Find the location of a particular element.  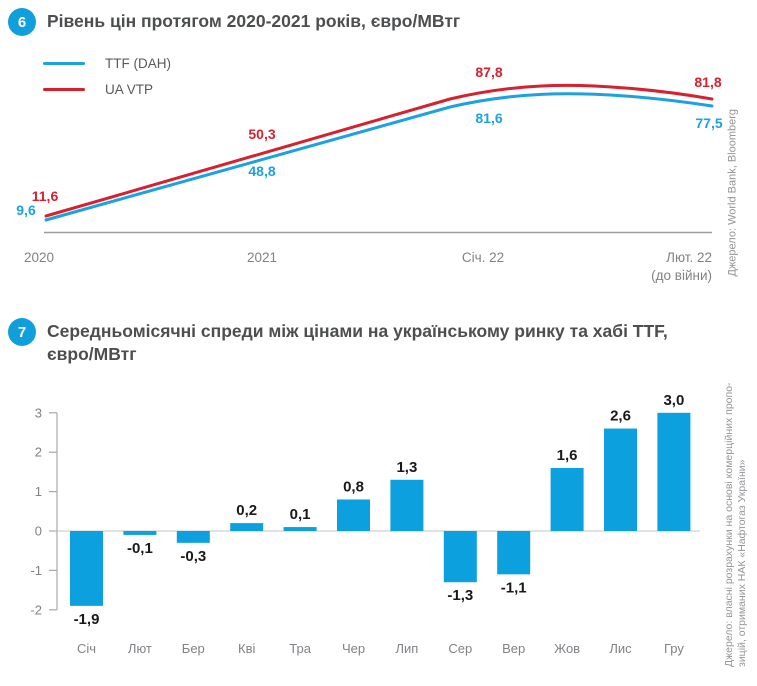

value-label: 50,3 is located at coordinates (261, 134).